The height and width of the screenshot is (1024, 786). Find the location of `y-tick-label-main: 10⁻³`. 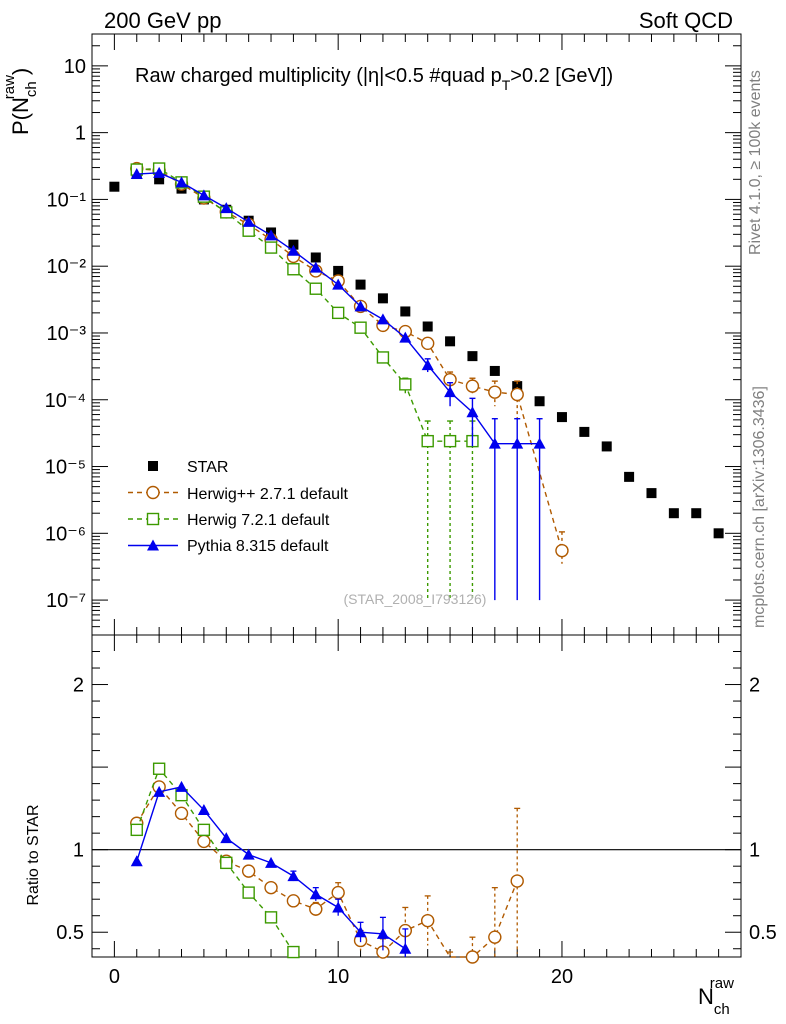

y-tick-label-main: 10⁻³ is located at coordinates (67, 334).